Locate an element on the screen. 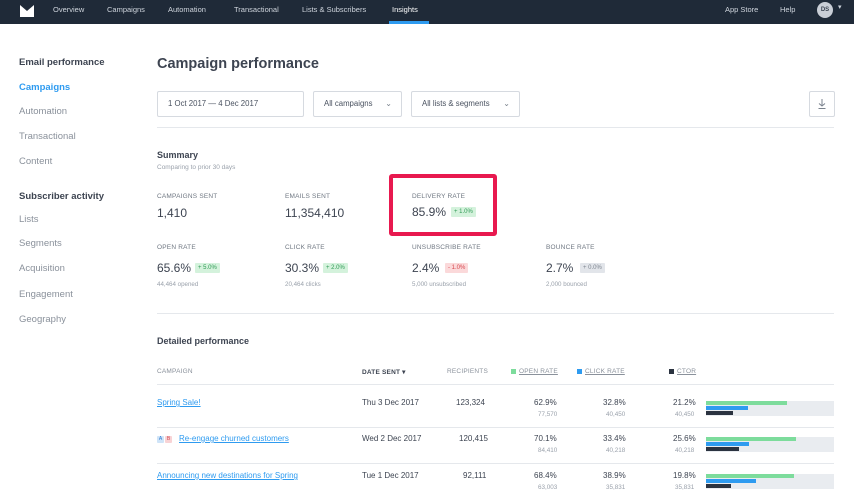 The image size is (854, 498). sidebar-item-automation: Automation is located at coordinates (43, 111).